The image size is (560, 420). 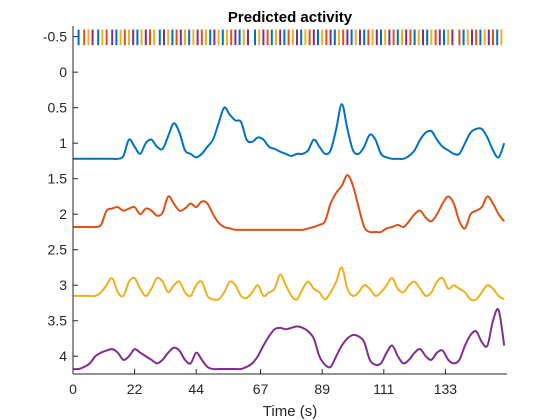 I want to click on x-axis-label: Time (s), so click(x=290, y=411).